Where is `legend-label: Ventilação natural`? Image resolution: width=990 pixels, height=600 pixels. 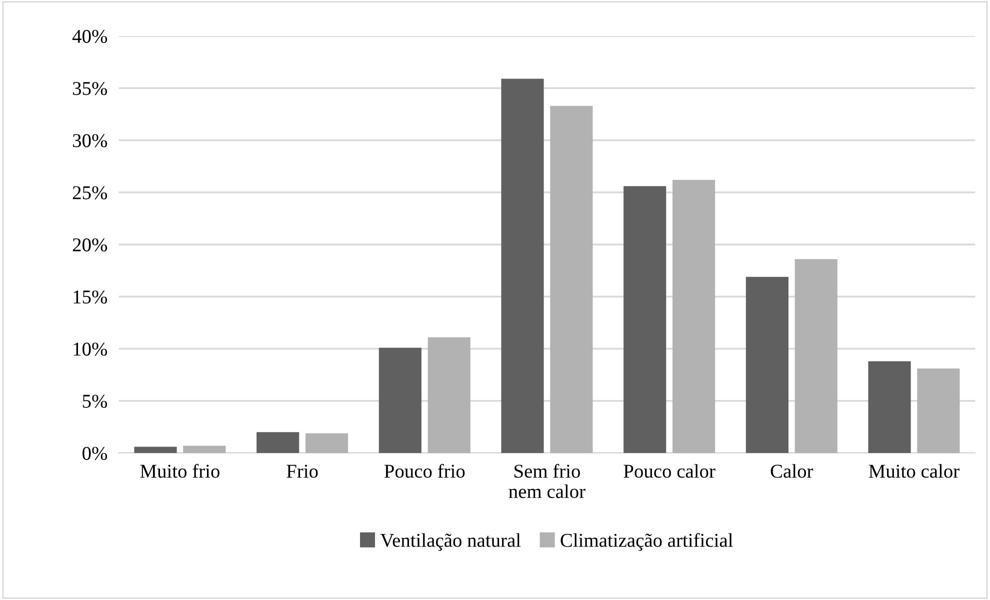 legend-label: Ventilação natural is located at coordinates (450, 542).